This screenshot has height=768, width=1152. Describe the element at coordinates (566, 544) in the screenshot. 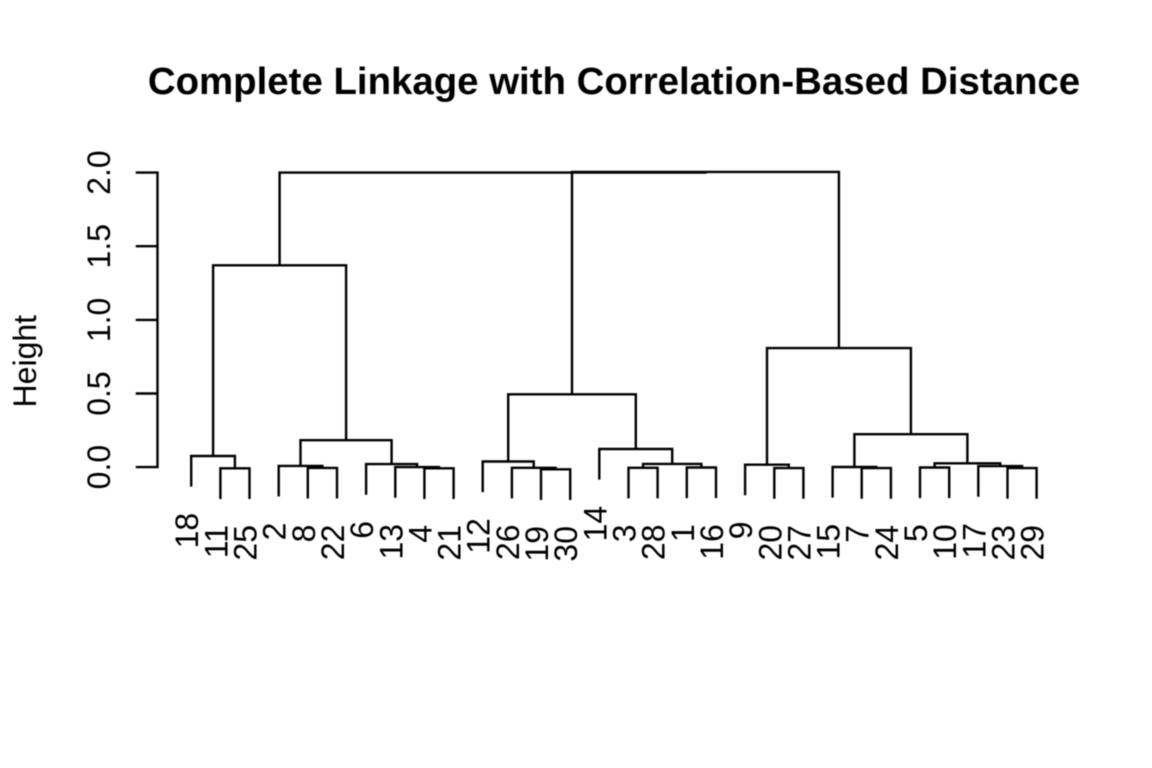

I see `svg-text: 30` at that location.